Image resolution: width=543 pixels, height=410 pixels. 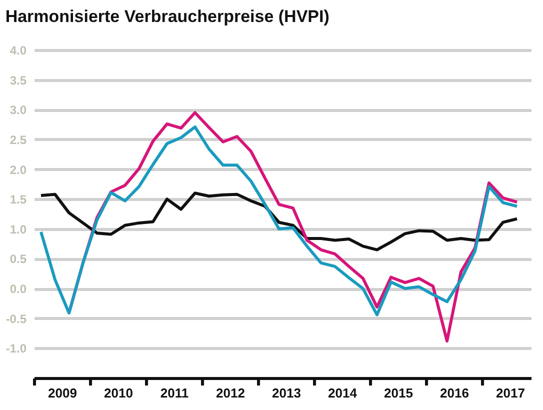 What do you see at coordinates (343, 393) in the screenshot?
I see `x-tick-label: 2014` at bounding box center [343, 393].